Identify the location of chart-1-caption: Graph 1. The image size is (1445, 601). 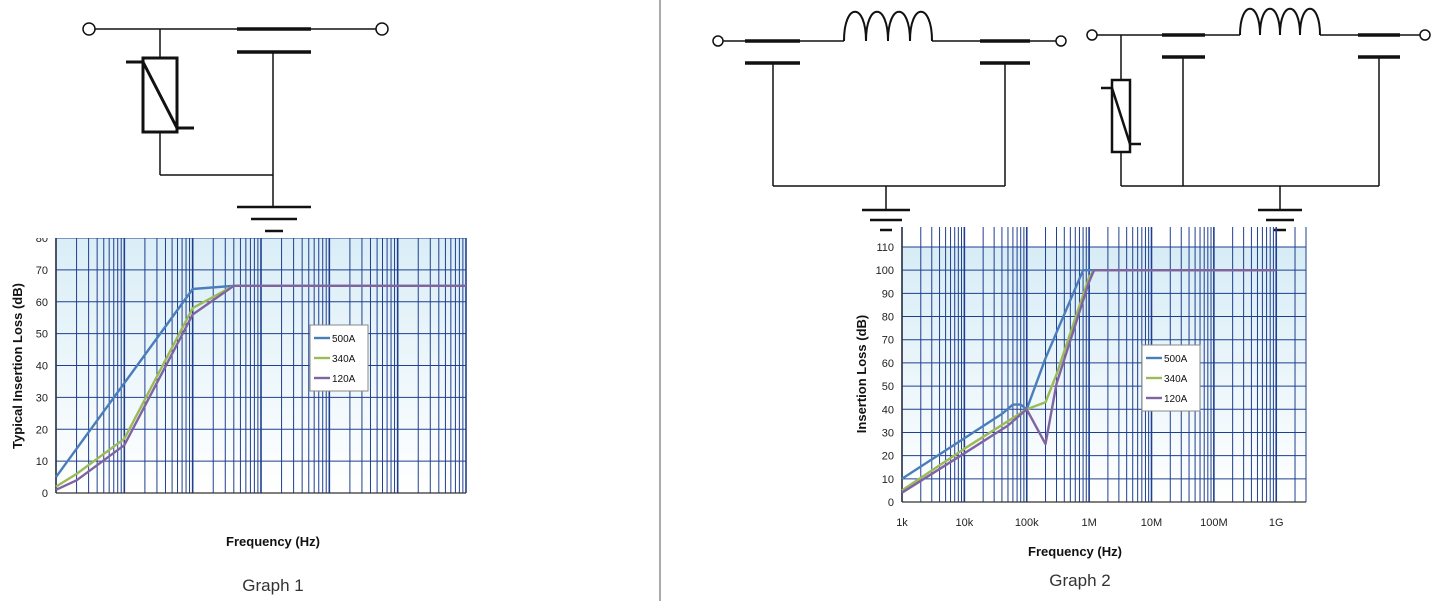
(272, 585).